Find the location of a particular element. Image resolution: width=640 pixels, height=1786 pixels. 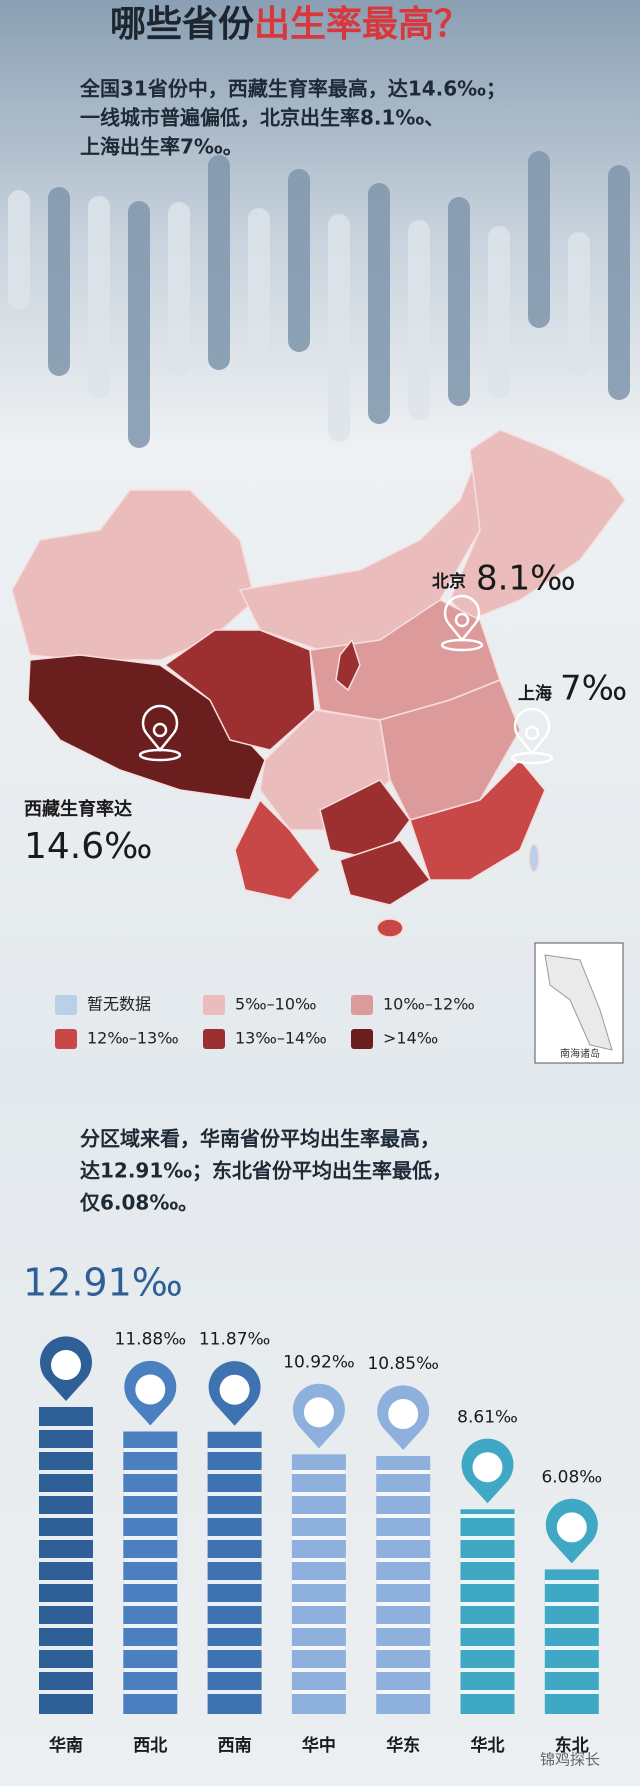

callout-label: 北京 is located at coordinates (449, 581).